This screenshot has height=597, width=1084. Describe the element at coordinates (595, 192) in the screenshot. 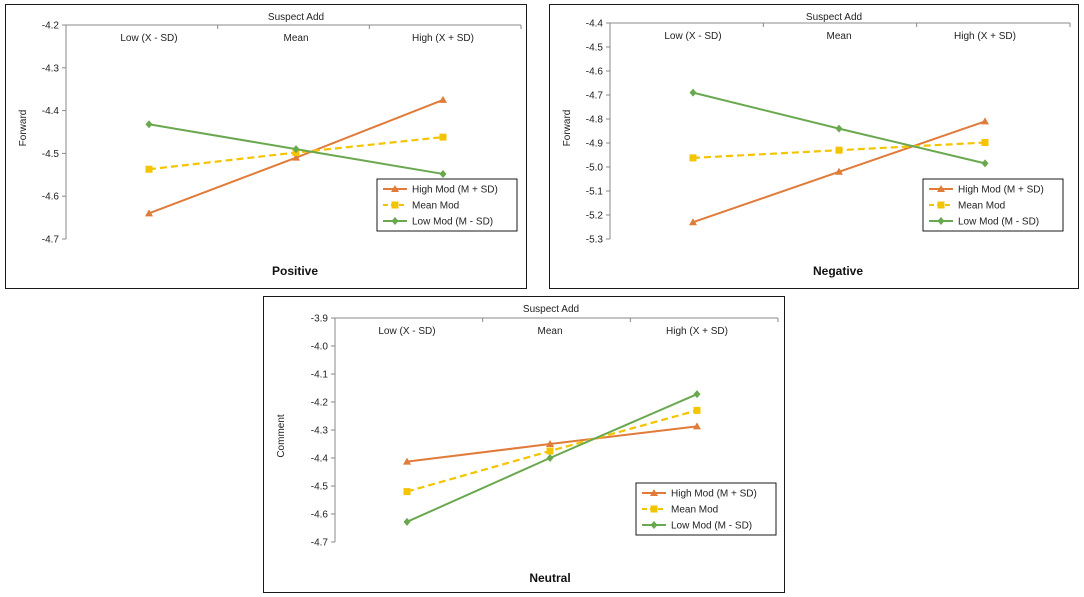

I see `y-tick-label: -5.1` at that location.